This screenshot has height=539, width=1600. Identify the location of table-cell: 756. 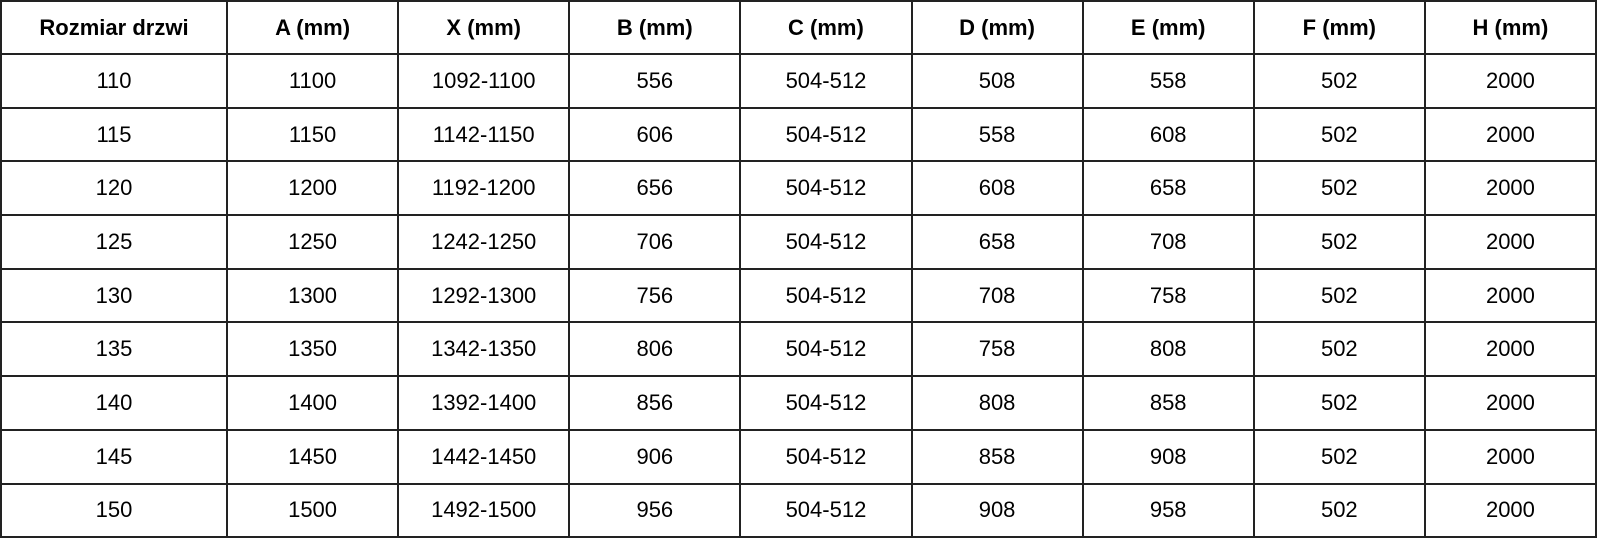
(655, 295).